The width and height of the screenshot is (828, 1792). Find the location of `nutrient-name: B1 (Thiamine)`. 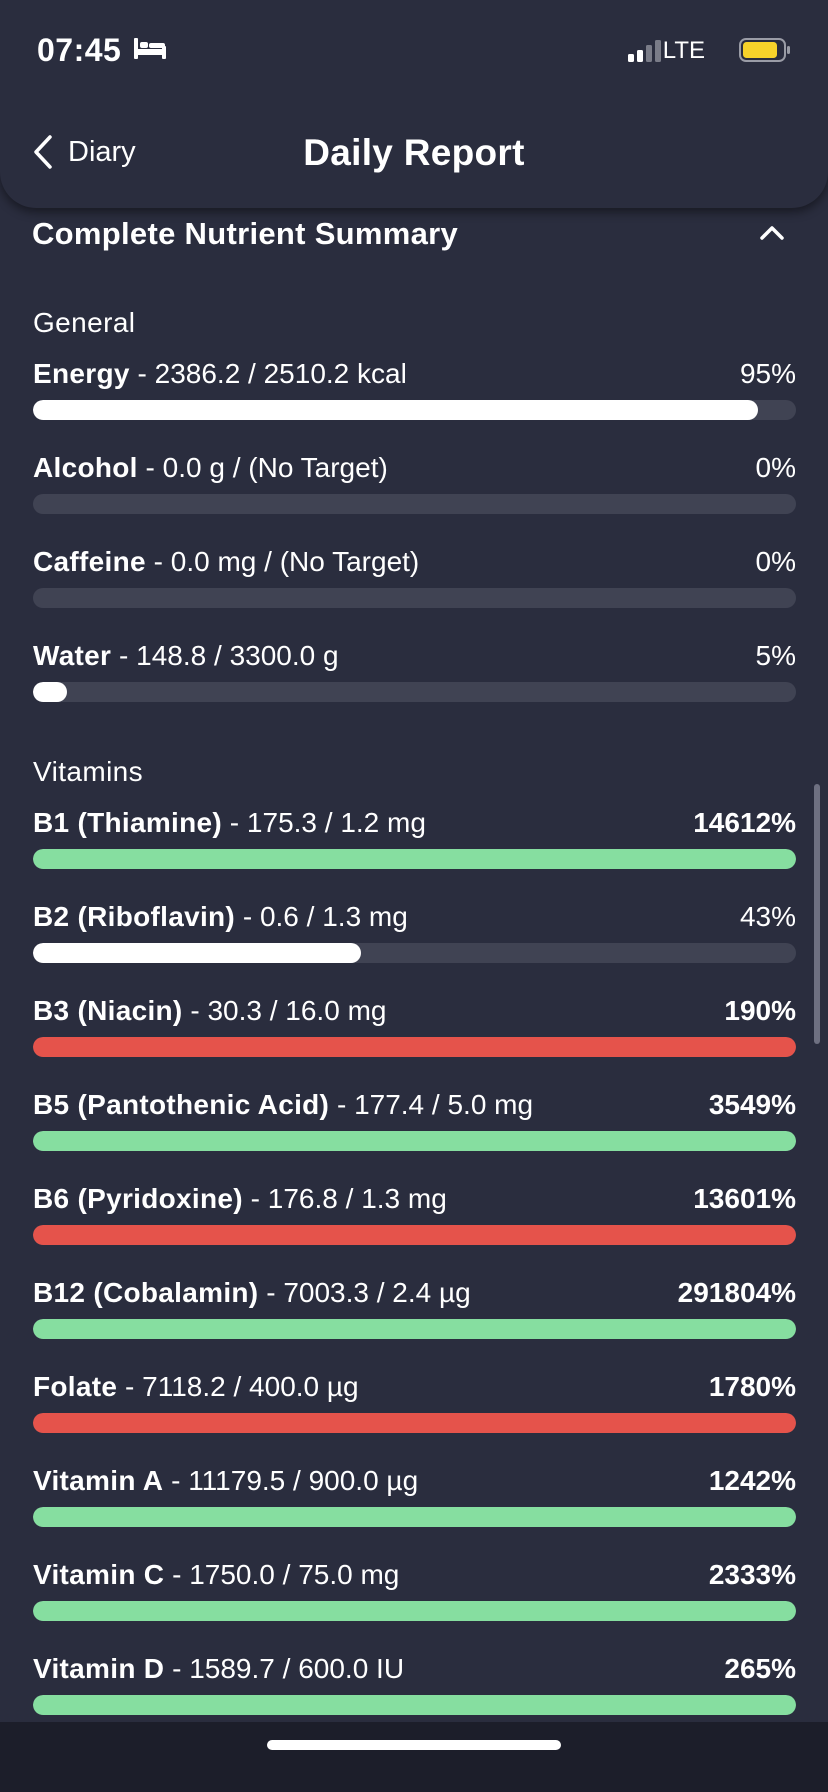

nutrient-name: B1 (Thiamine) is located at coordinates (128, 822).